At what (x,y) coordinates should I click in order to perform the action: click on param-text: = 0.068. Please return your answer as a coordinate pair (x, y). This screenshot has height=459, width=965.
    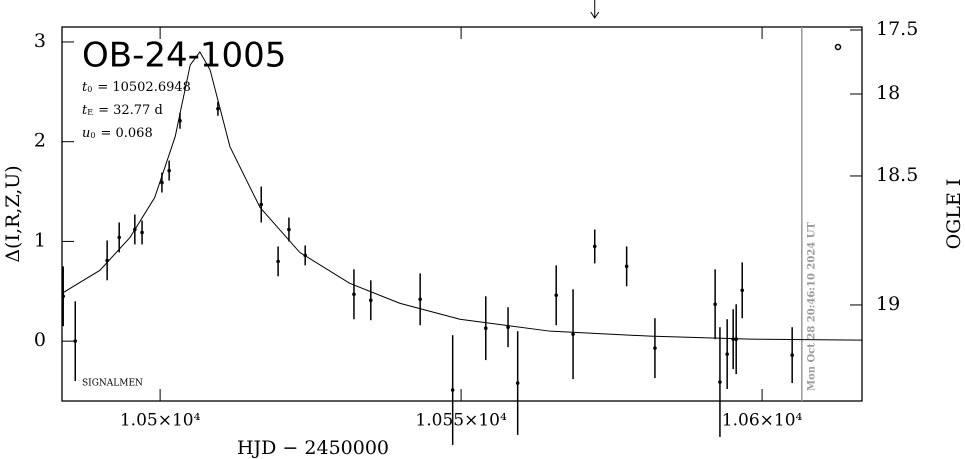
    Looking at the image, I should click on (126, 133).